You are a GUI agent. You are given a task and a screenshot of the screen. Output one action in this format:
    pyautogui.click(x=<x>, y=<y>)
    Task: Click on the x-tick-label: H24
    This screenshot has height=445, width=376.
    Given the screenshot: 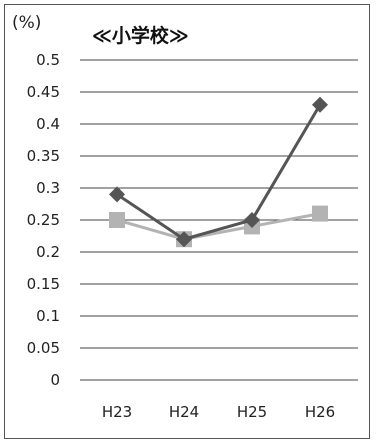 What is the action you would take?
    pyautogui.click(x=184, y=412)
    